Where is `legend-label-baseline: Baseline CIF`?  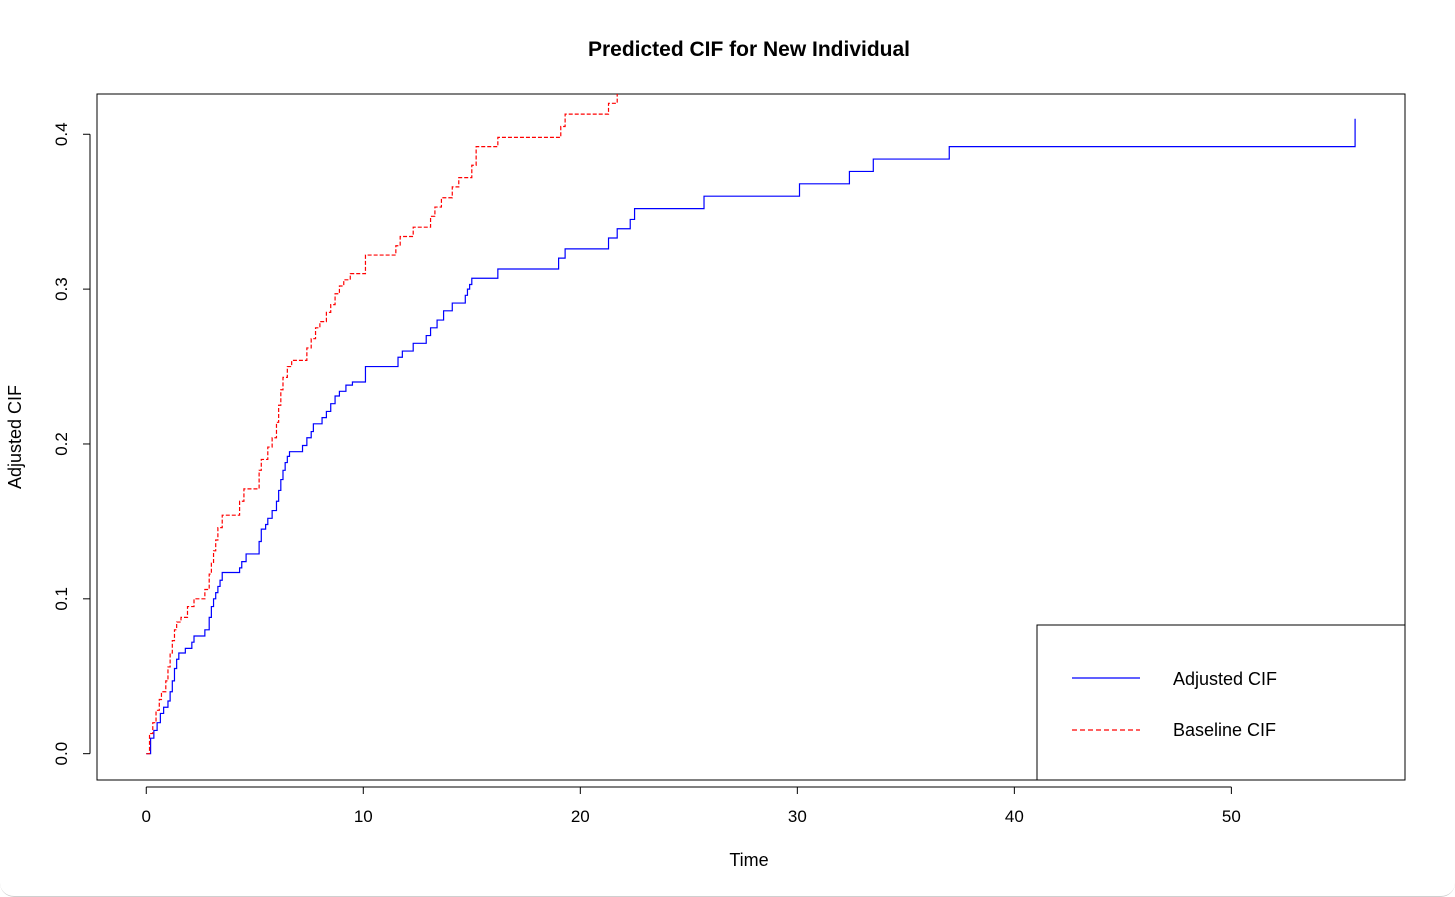 legend-label-baseline: Baseline CIF is located at coordinates (1224, 730).